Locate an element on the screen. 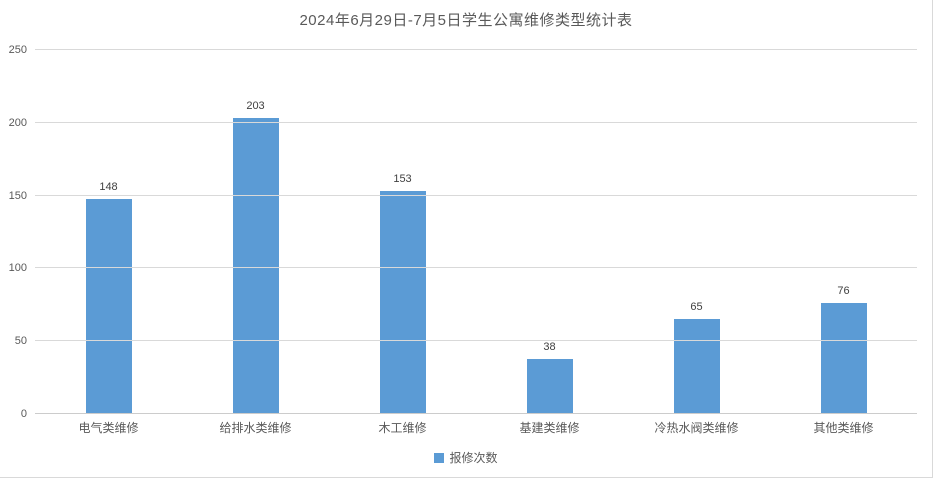  bar-value-label: 203 is located at coordinates (255, 106).